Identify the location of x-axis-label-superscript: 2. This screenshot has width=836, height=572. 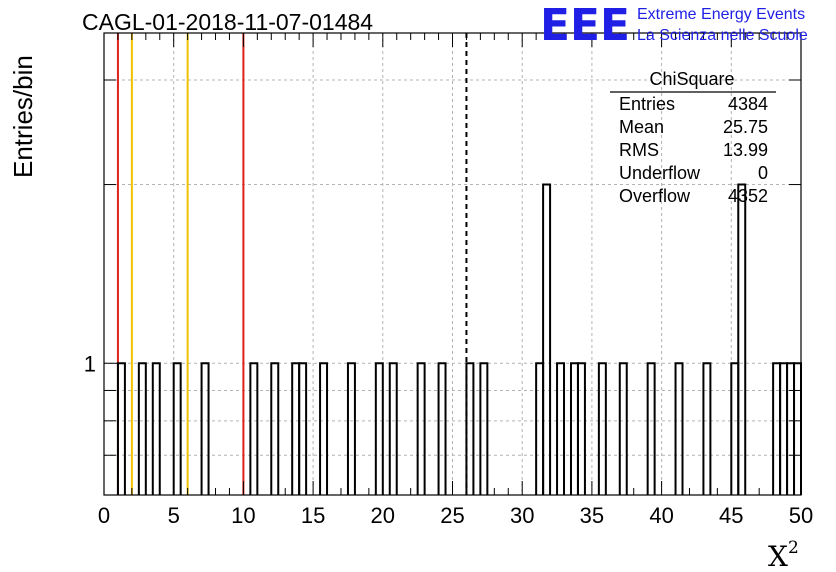
(793, 548).